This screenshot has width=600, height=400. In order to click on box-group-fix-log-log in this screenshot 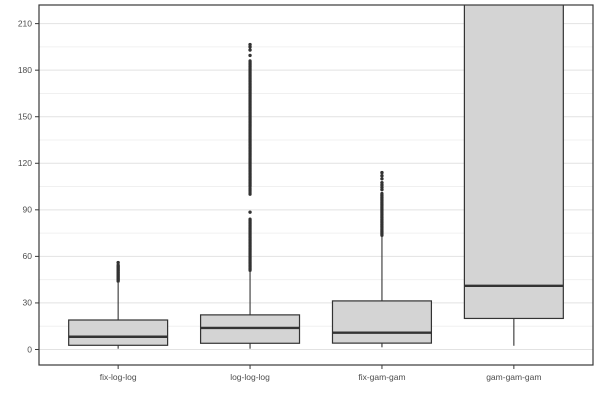, I will do `click(118, 304)`.